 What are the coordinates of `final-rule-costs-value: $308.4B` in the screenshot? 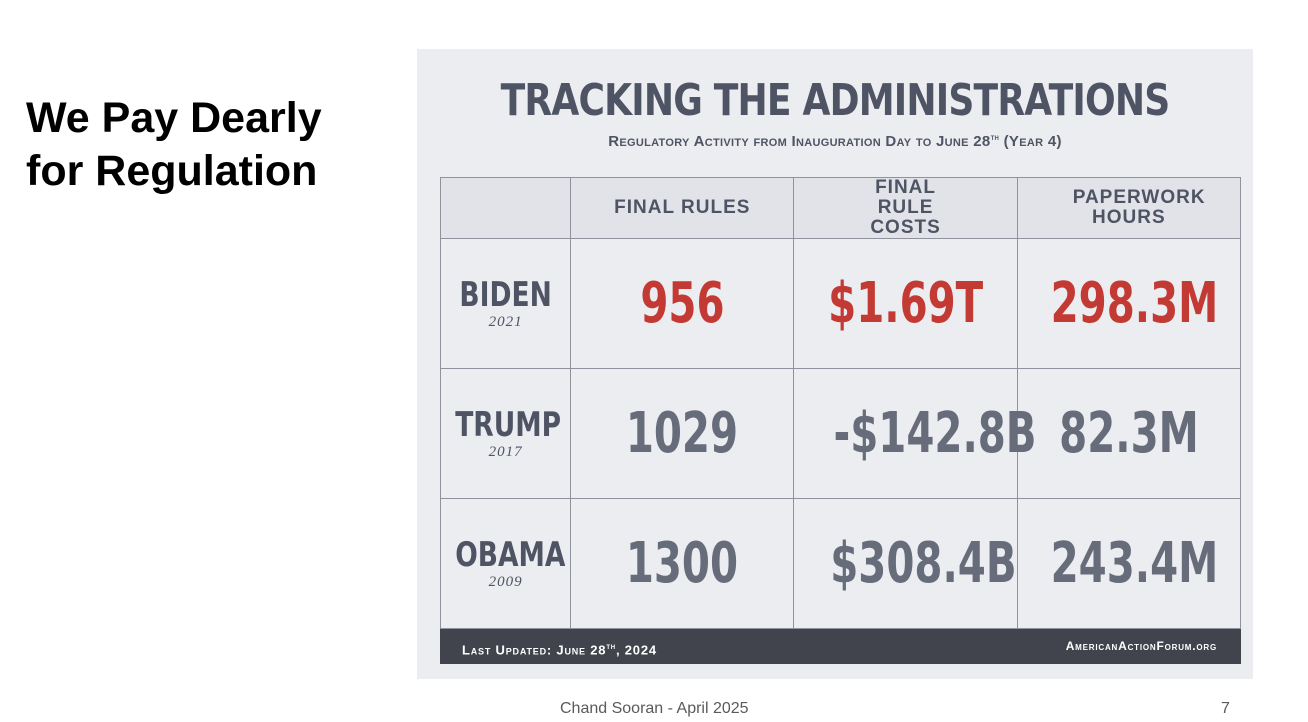 It's located at (923, 563).